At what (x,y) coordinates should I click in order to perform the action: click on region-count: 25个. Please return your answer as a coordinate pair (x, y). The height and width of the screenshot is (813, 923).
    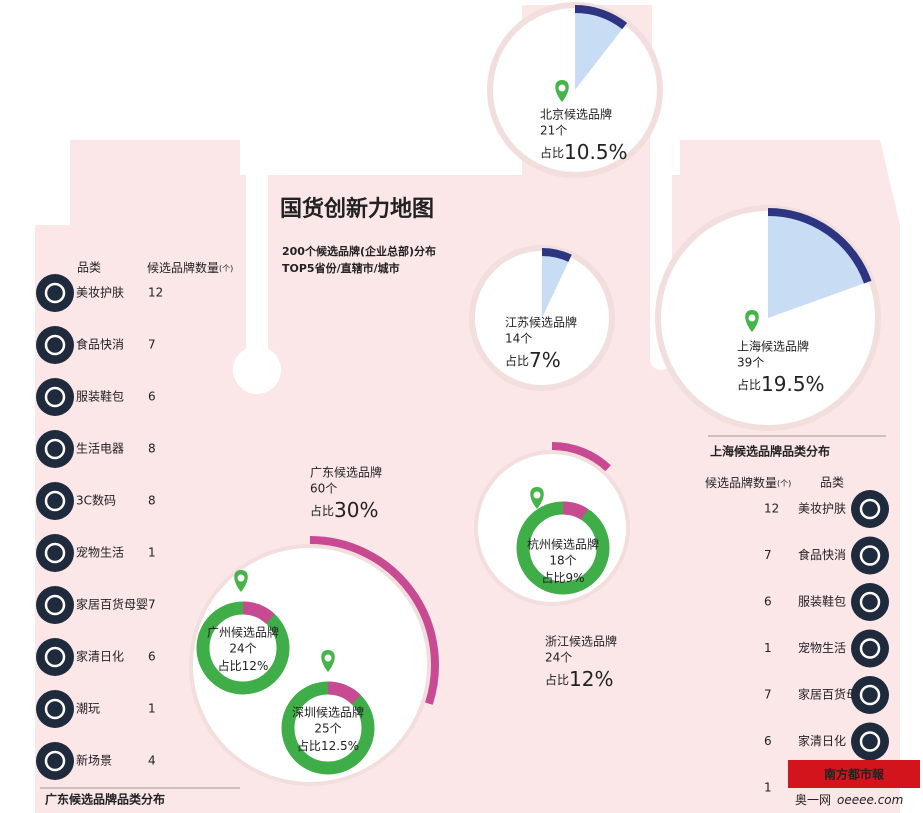
    Looking at the image, I should click on (327, 729).